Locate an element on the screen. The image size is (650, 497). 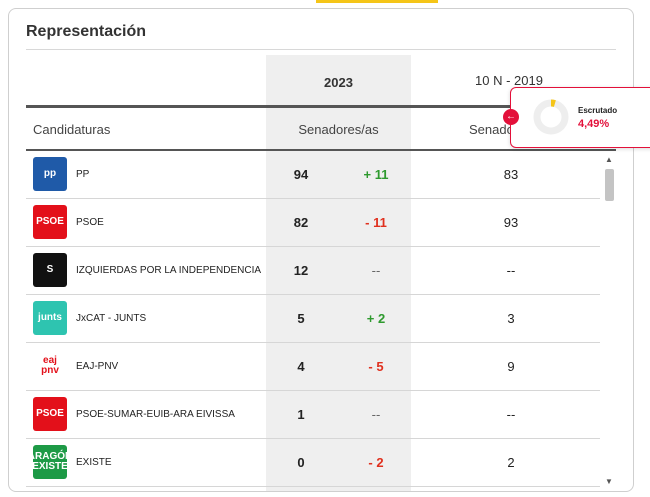
party-name: EAJ-PNV is located at coordinates (97, 366).